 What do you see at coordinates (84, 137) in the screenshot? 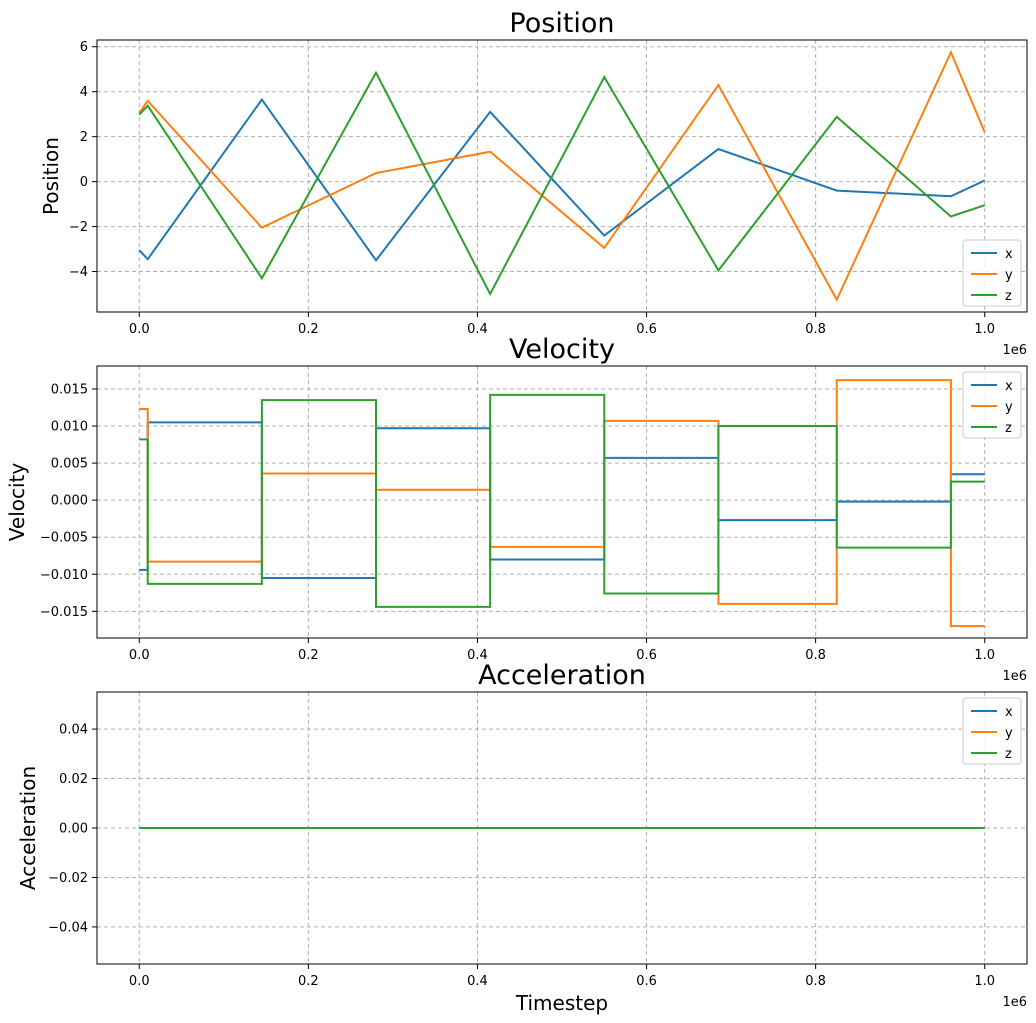
I see `y-tick-label: 2` at bounding box center [84, 137].